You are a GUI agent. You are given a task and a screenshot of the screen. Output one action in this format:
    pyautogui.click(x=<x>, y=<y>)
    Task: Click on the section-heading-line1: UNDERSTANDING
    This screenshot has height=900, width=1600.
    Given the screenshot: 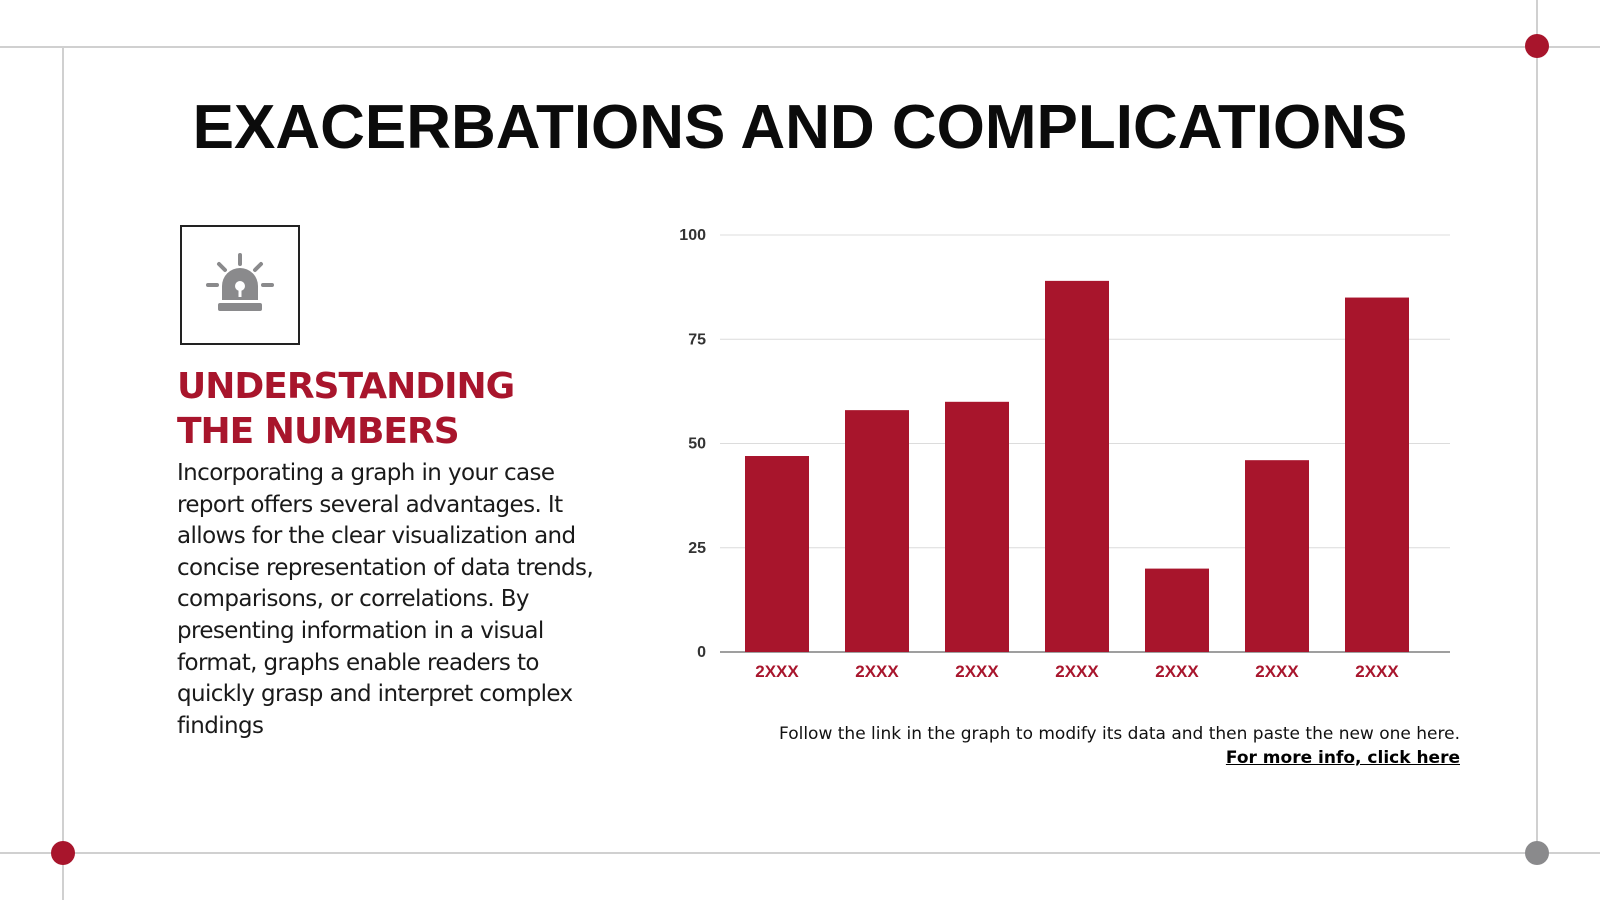 What is the action you would take?
    pyautogui.click(x=346, y=386)
    